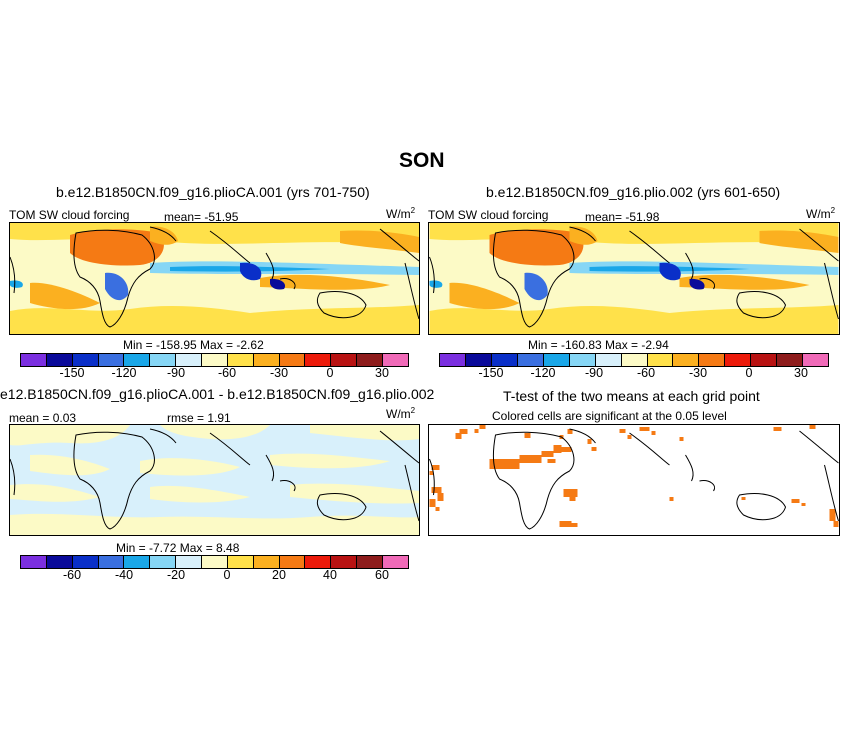  I want to click on panel4-coastlines, so click(634, 479).